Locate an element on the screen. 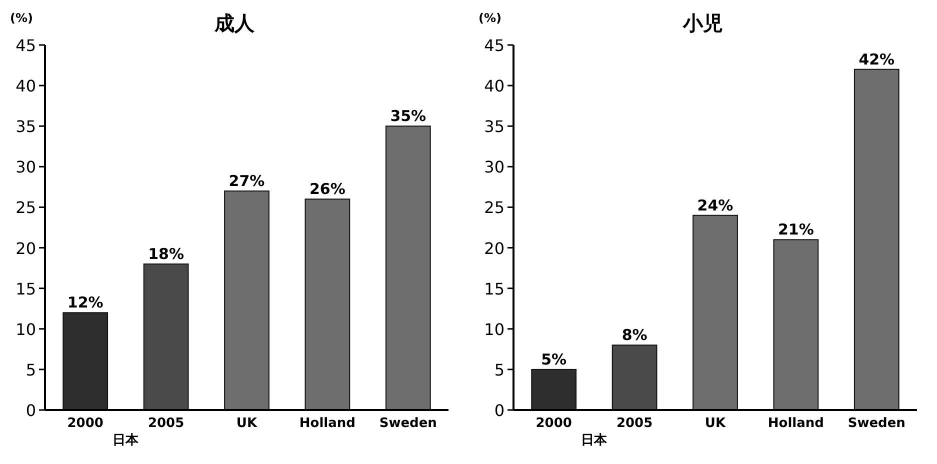  data-label: 35% is located at coordinates (408, 116).